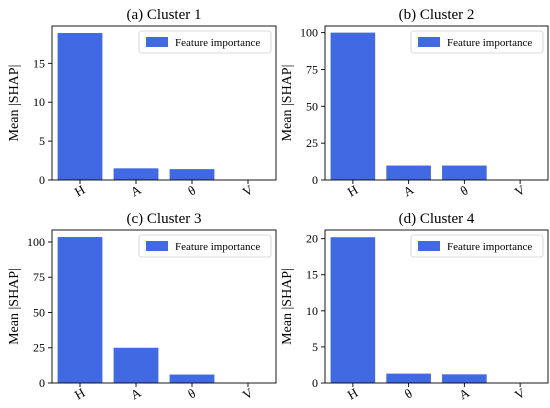 This screenshot has width=550, height=408. Describe the element at coordinates (437, 219) in the screenshot. I see `chart-title: (d) Cluster 4` at that location.